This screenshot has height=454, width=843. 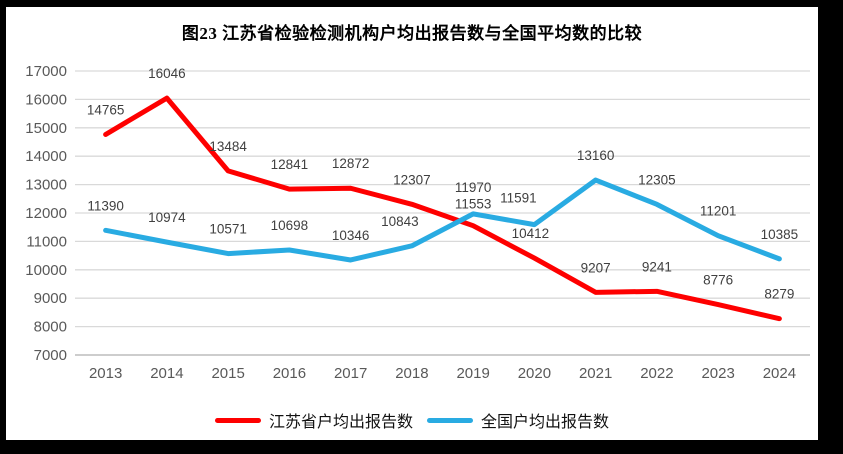 I want to click on data-label: 9241, so click(x=657, y=266).